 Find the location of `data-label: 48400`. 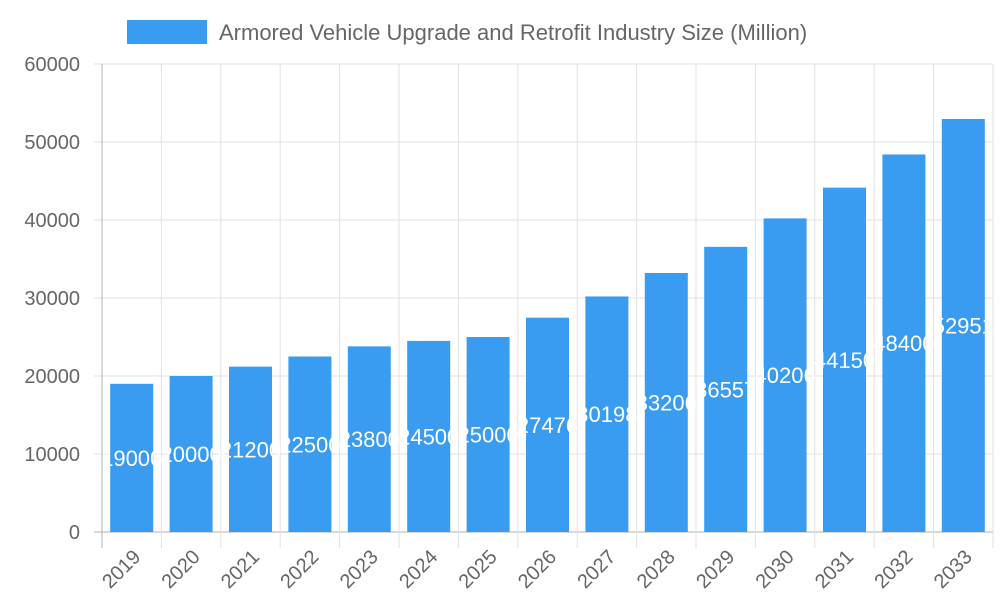

data-label: 48400 is located at coordinates (903, 343).